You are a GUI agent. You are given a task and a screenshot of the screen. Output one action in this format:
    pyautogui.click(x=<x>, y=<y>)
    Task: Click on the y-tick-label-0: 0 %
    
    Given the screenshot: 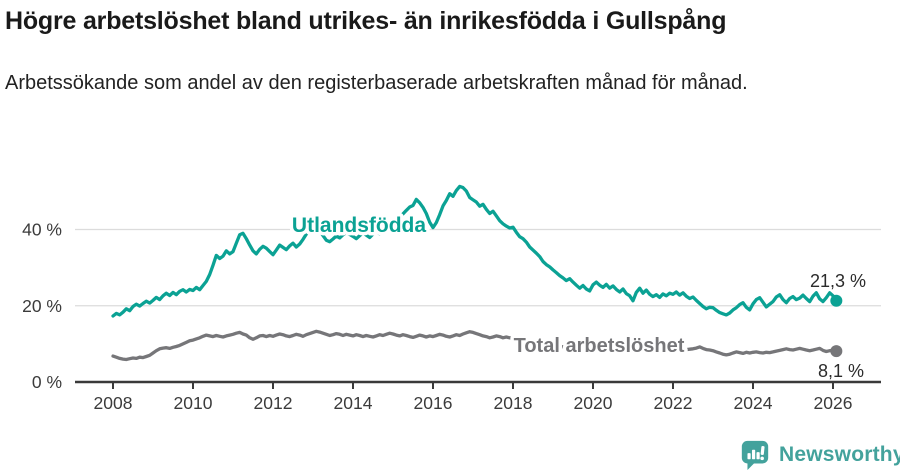 What is the action you would take?
    pyautogui.click(x=47, y=382)
    